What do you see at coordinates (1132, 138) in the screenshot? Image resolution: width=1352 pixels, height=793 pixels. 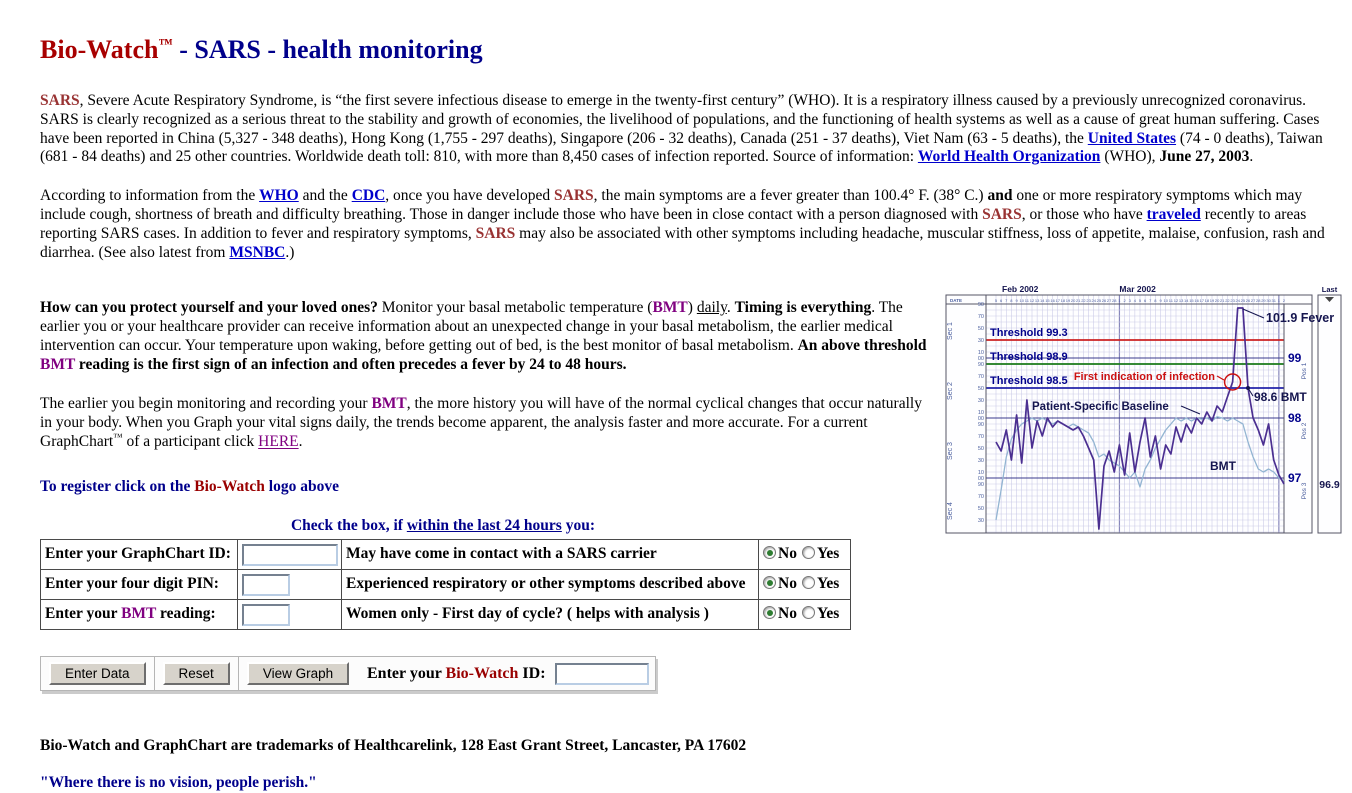 I see `united-states-link: United States` at bounding box center [1132, 138].